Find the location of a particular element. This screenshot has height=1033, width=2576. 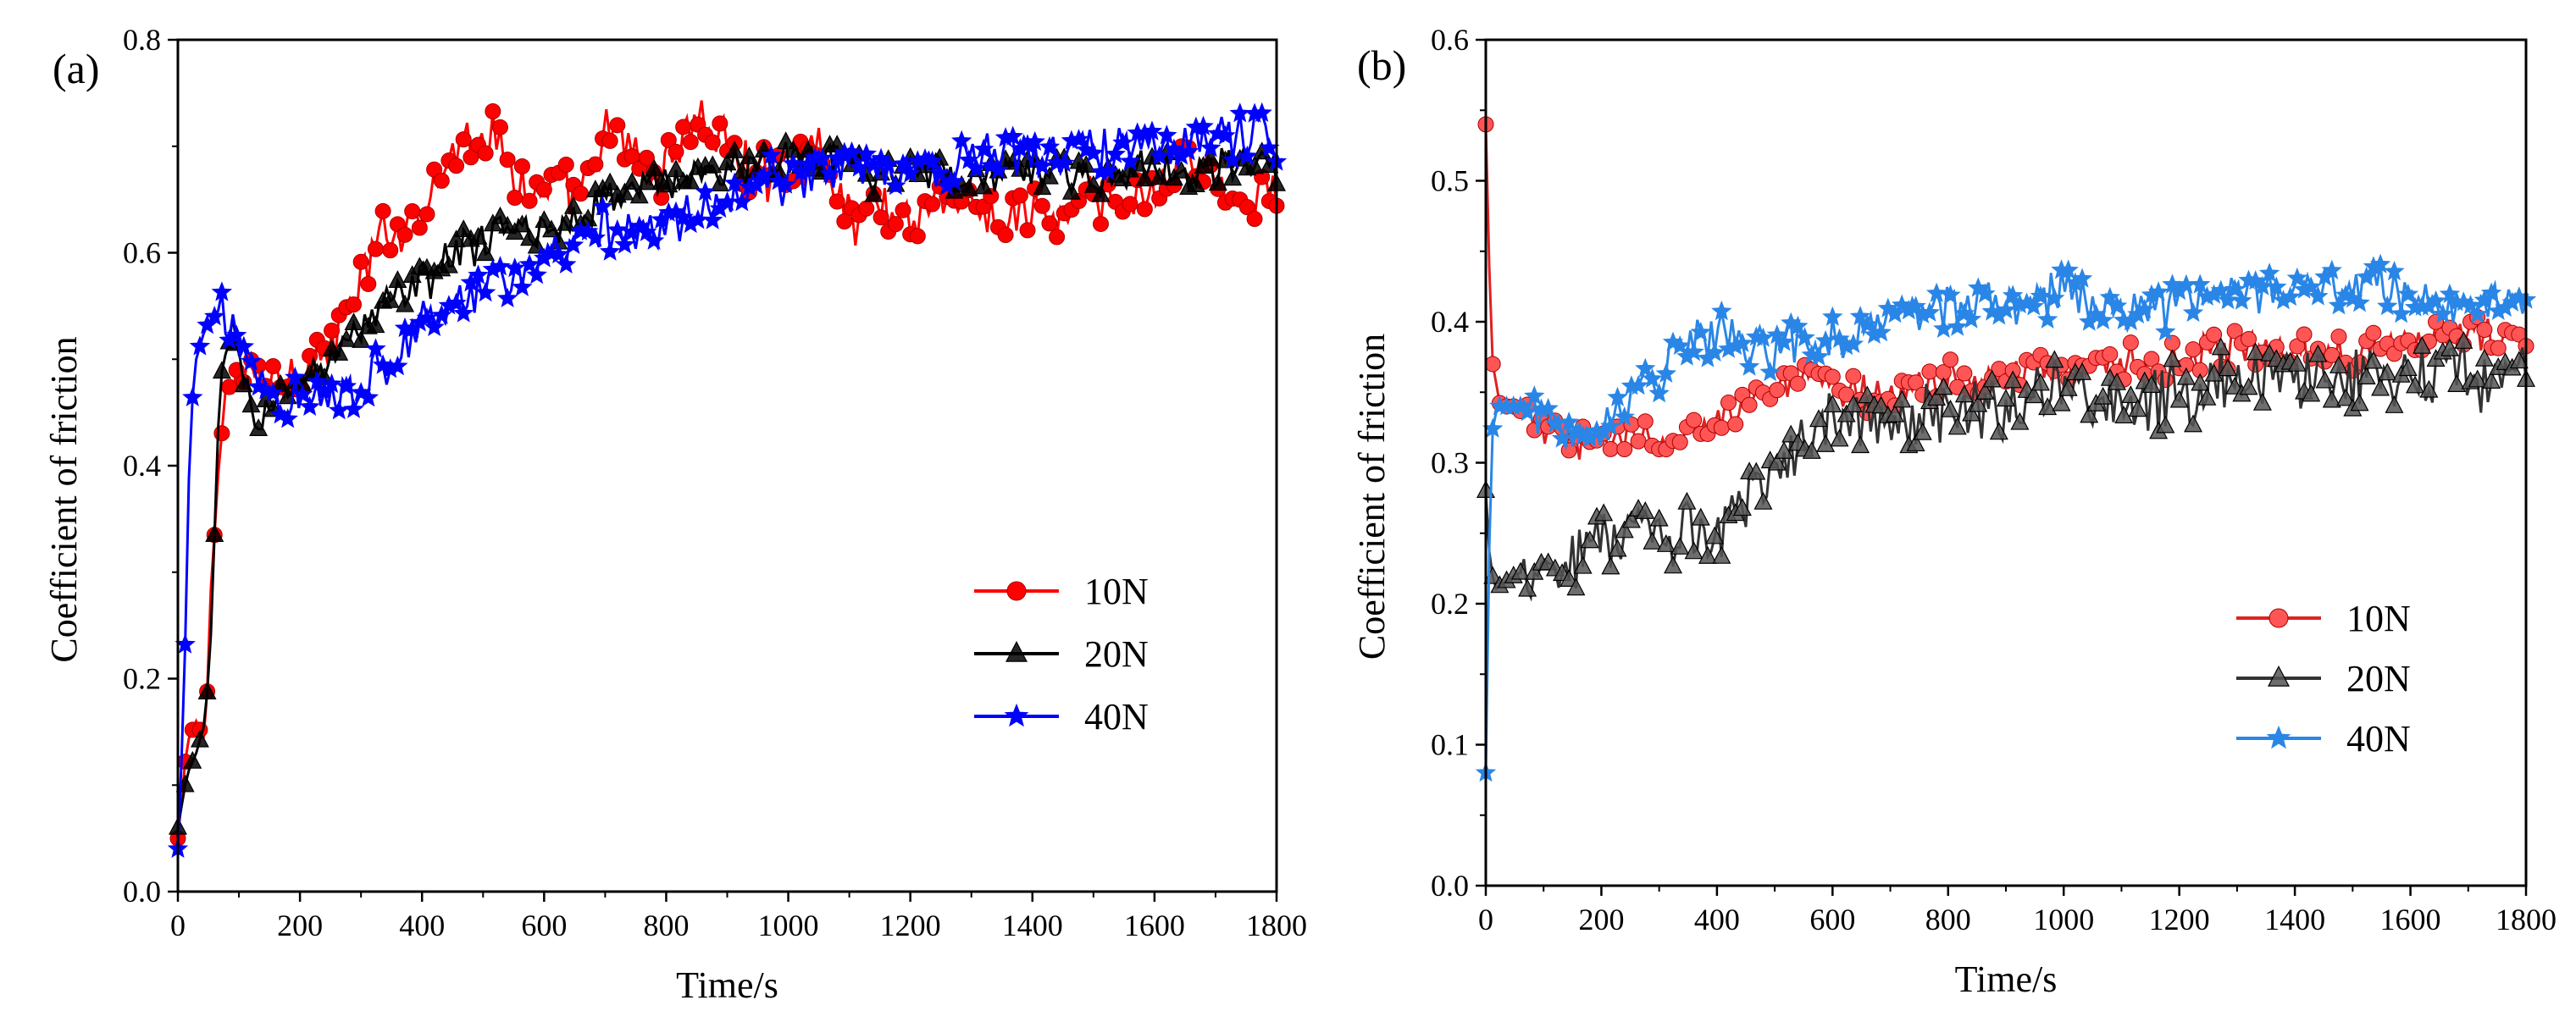

x-tick-label-b: 1800 is located at coordinates (2526, 919).